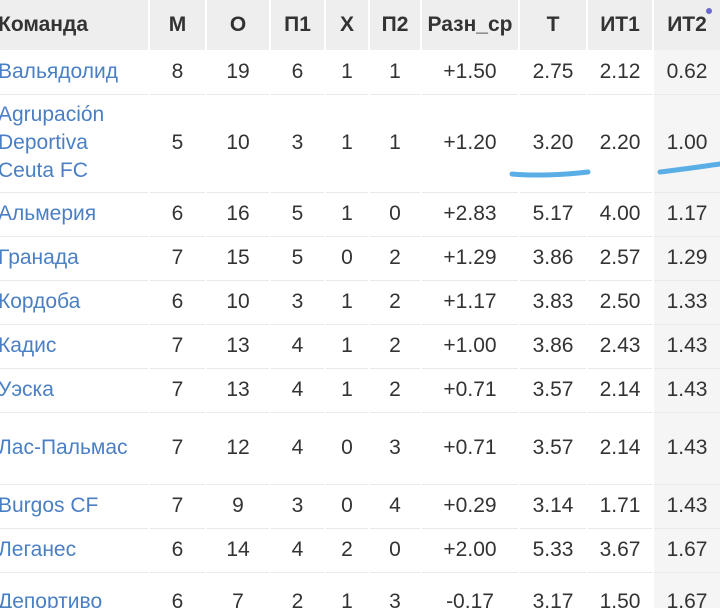 This screenshot has height=608, width=720. What do you see at coordinates (238, 25) in the screenshot?
I see `column-header-points: О` at bounding box center [238, 25].